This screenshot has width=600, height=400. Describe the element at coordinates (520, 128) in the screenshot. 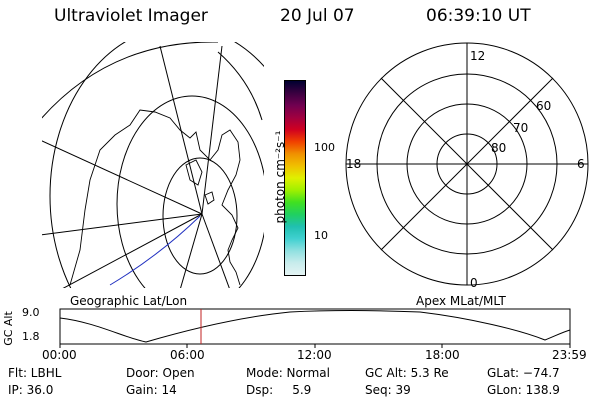

I see `mlat-label-70: 70` at that location.